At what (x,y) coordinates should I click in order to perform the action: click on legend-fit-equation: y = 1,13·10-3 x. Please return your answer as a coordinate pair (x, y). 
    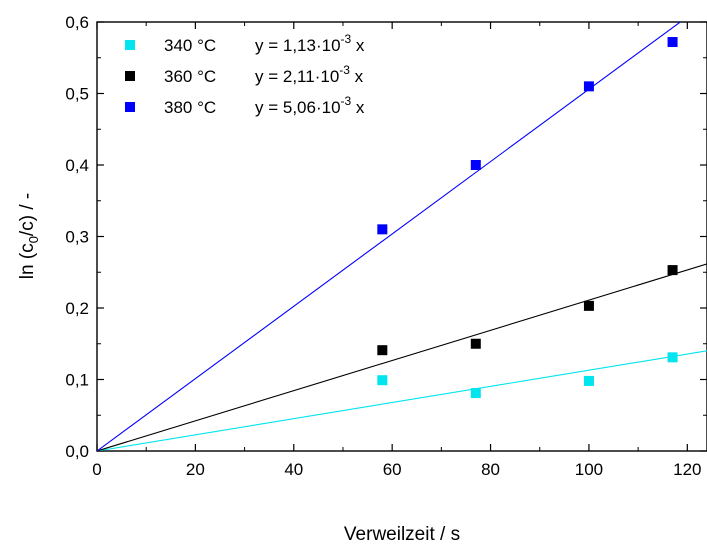
    Looking at the image, I should click on (310, 43).